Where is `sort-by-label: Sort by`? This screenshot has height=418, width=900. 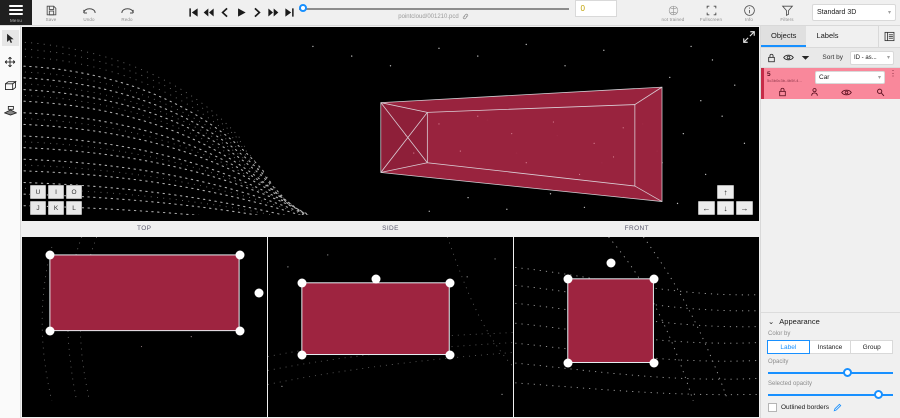 sort-by-label: Sort by is located at coordinates (832, 57).